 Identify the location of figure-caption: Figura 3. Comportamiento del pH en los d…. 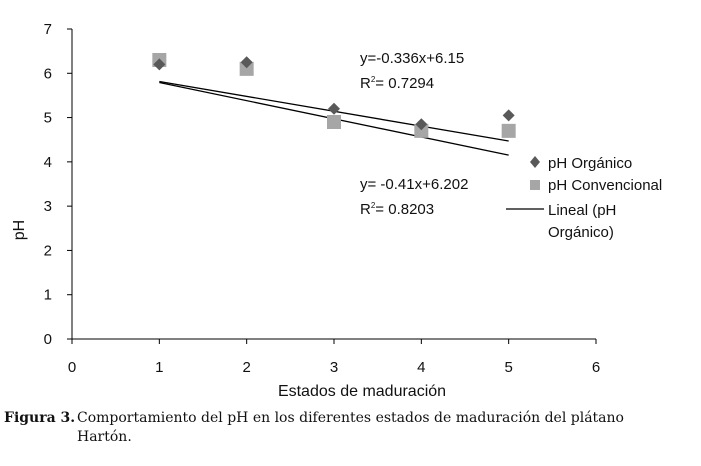
(351, 427).